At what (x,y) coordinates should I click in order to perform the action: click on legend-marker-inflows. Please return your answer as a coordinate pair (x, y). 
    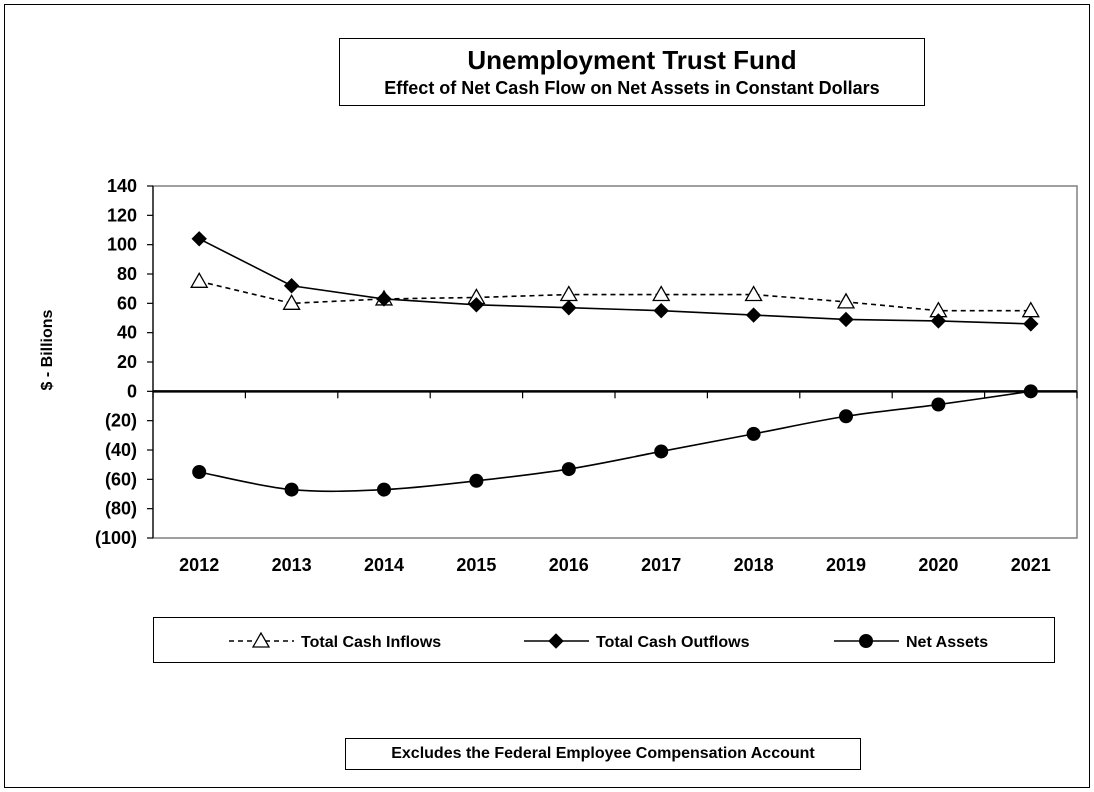
    Looking at the image, I should click on (261, 639).